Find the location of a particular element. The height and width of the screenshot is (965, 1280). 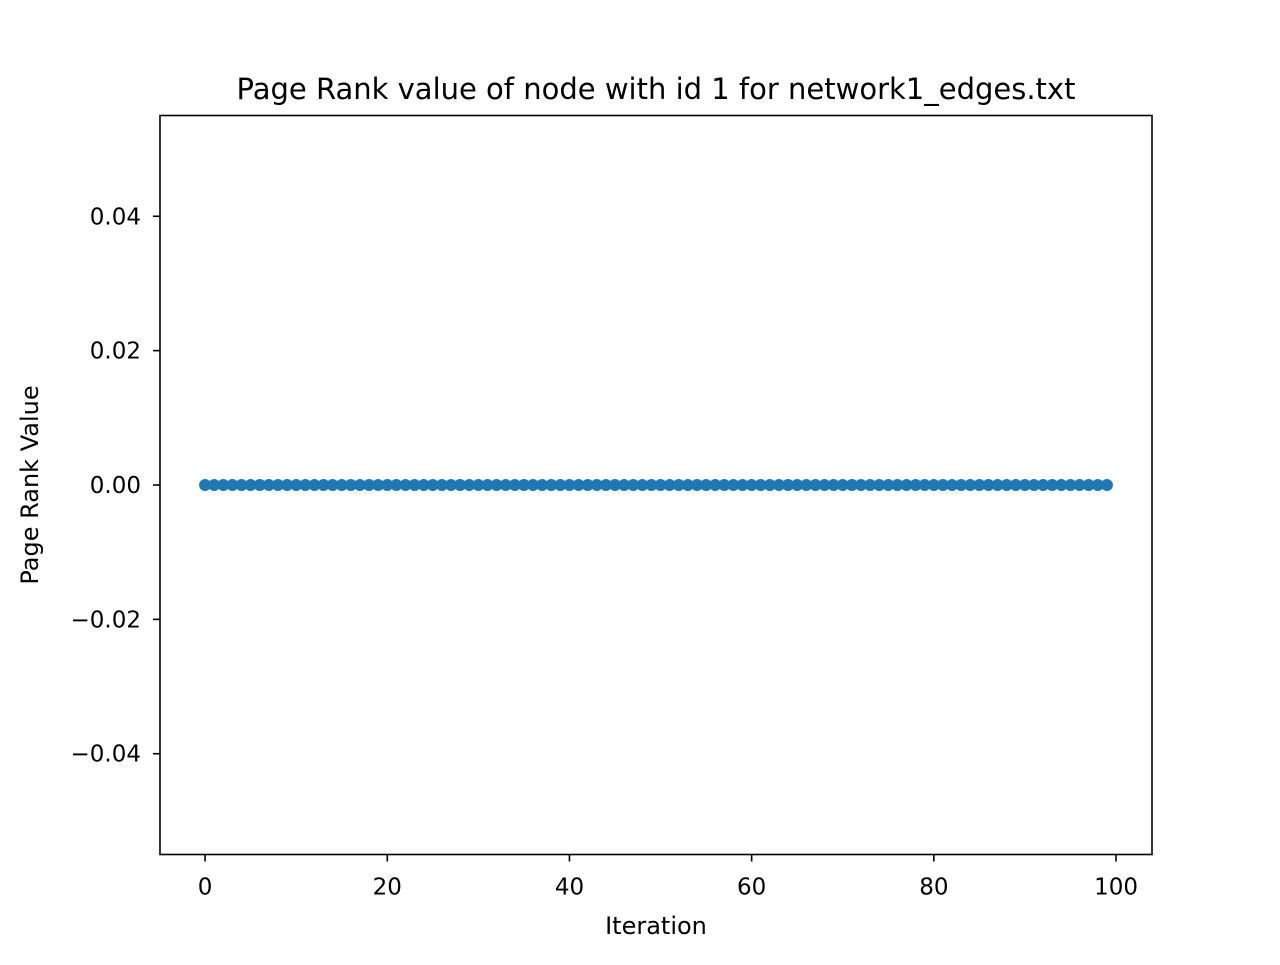

x-tick-label: 80 is located at coordinates (933, 888).